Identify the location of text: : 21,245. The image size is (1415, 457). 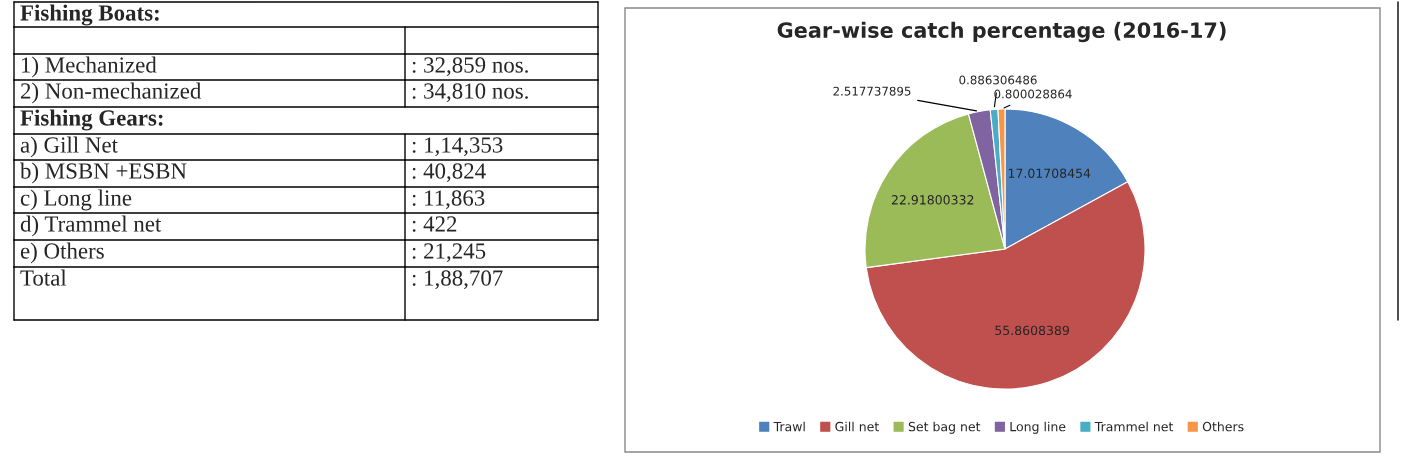
(449, 253).